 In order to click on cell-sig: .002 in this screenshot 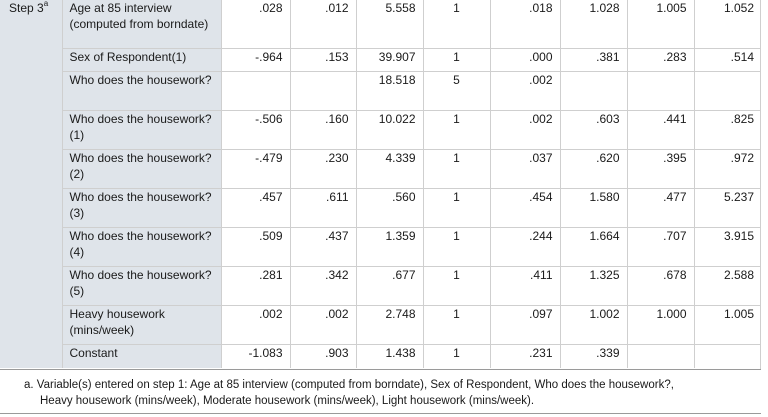, I will do `click(524, 130)`.